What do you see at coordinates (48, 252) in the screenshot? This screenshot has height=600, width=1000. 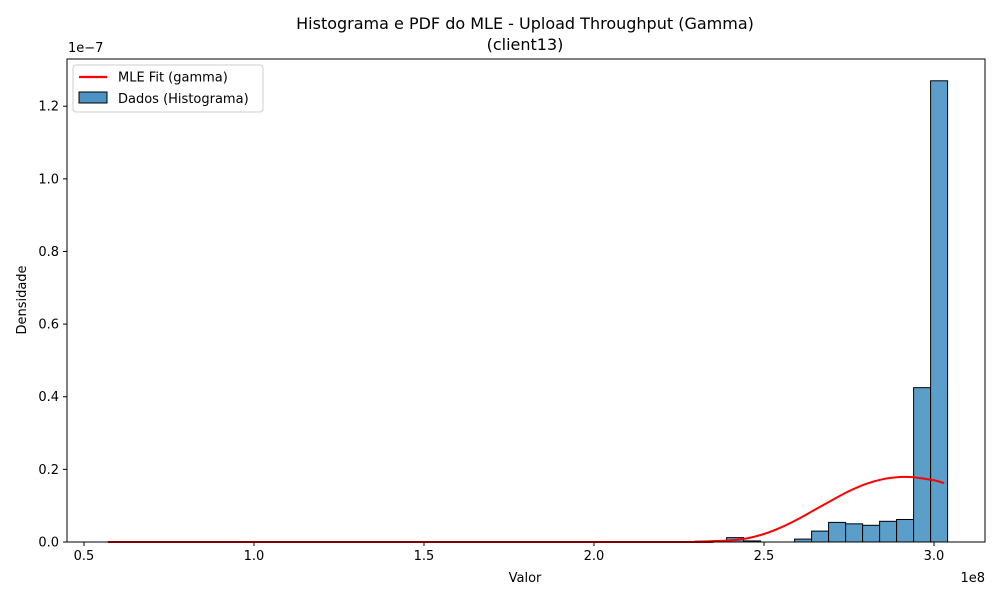 I see `y-tick-label-4: 0.8` at bounding box center [48, 252].